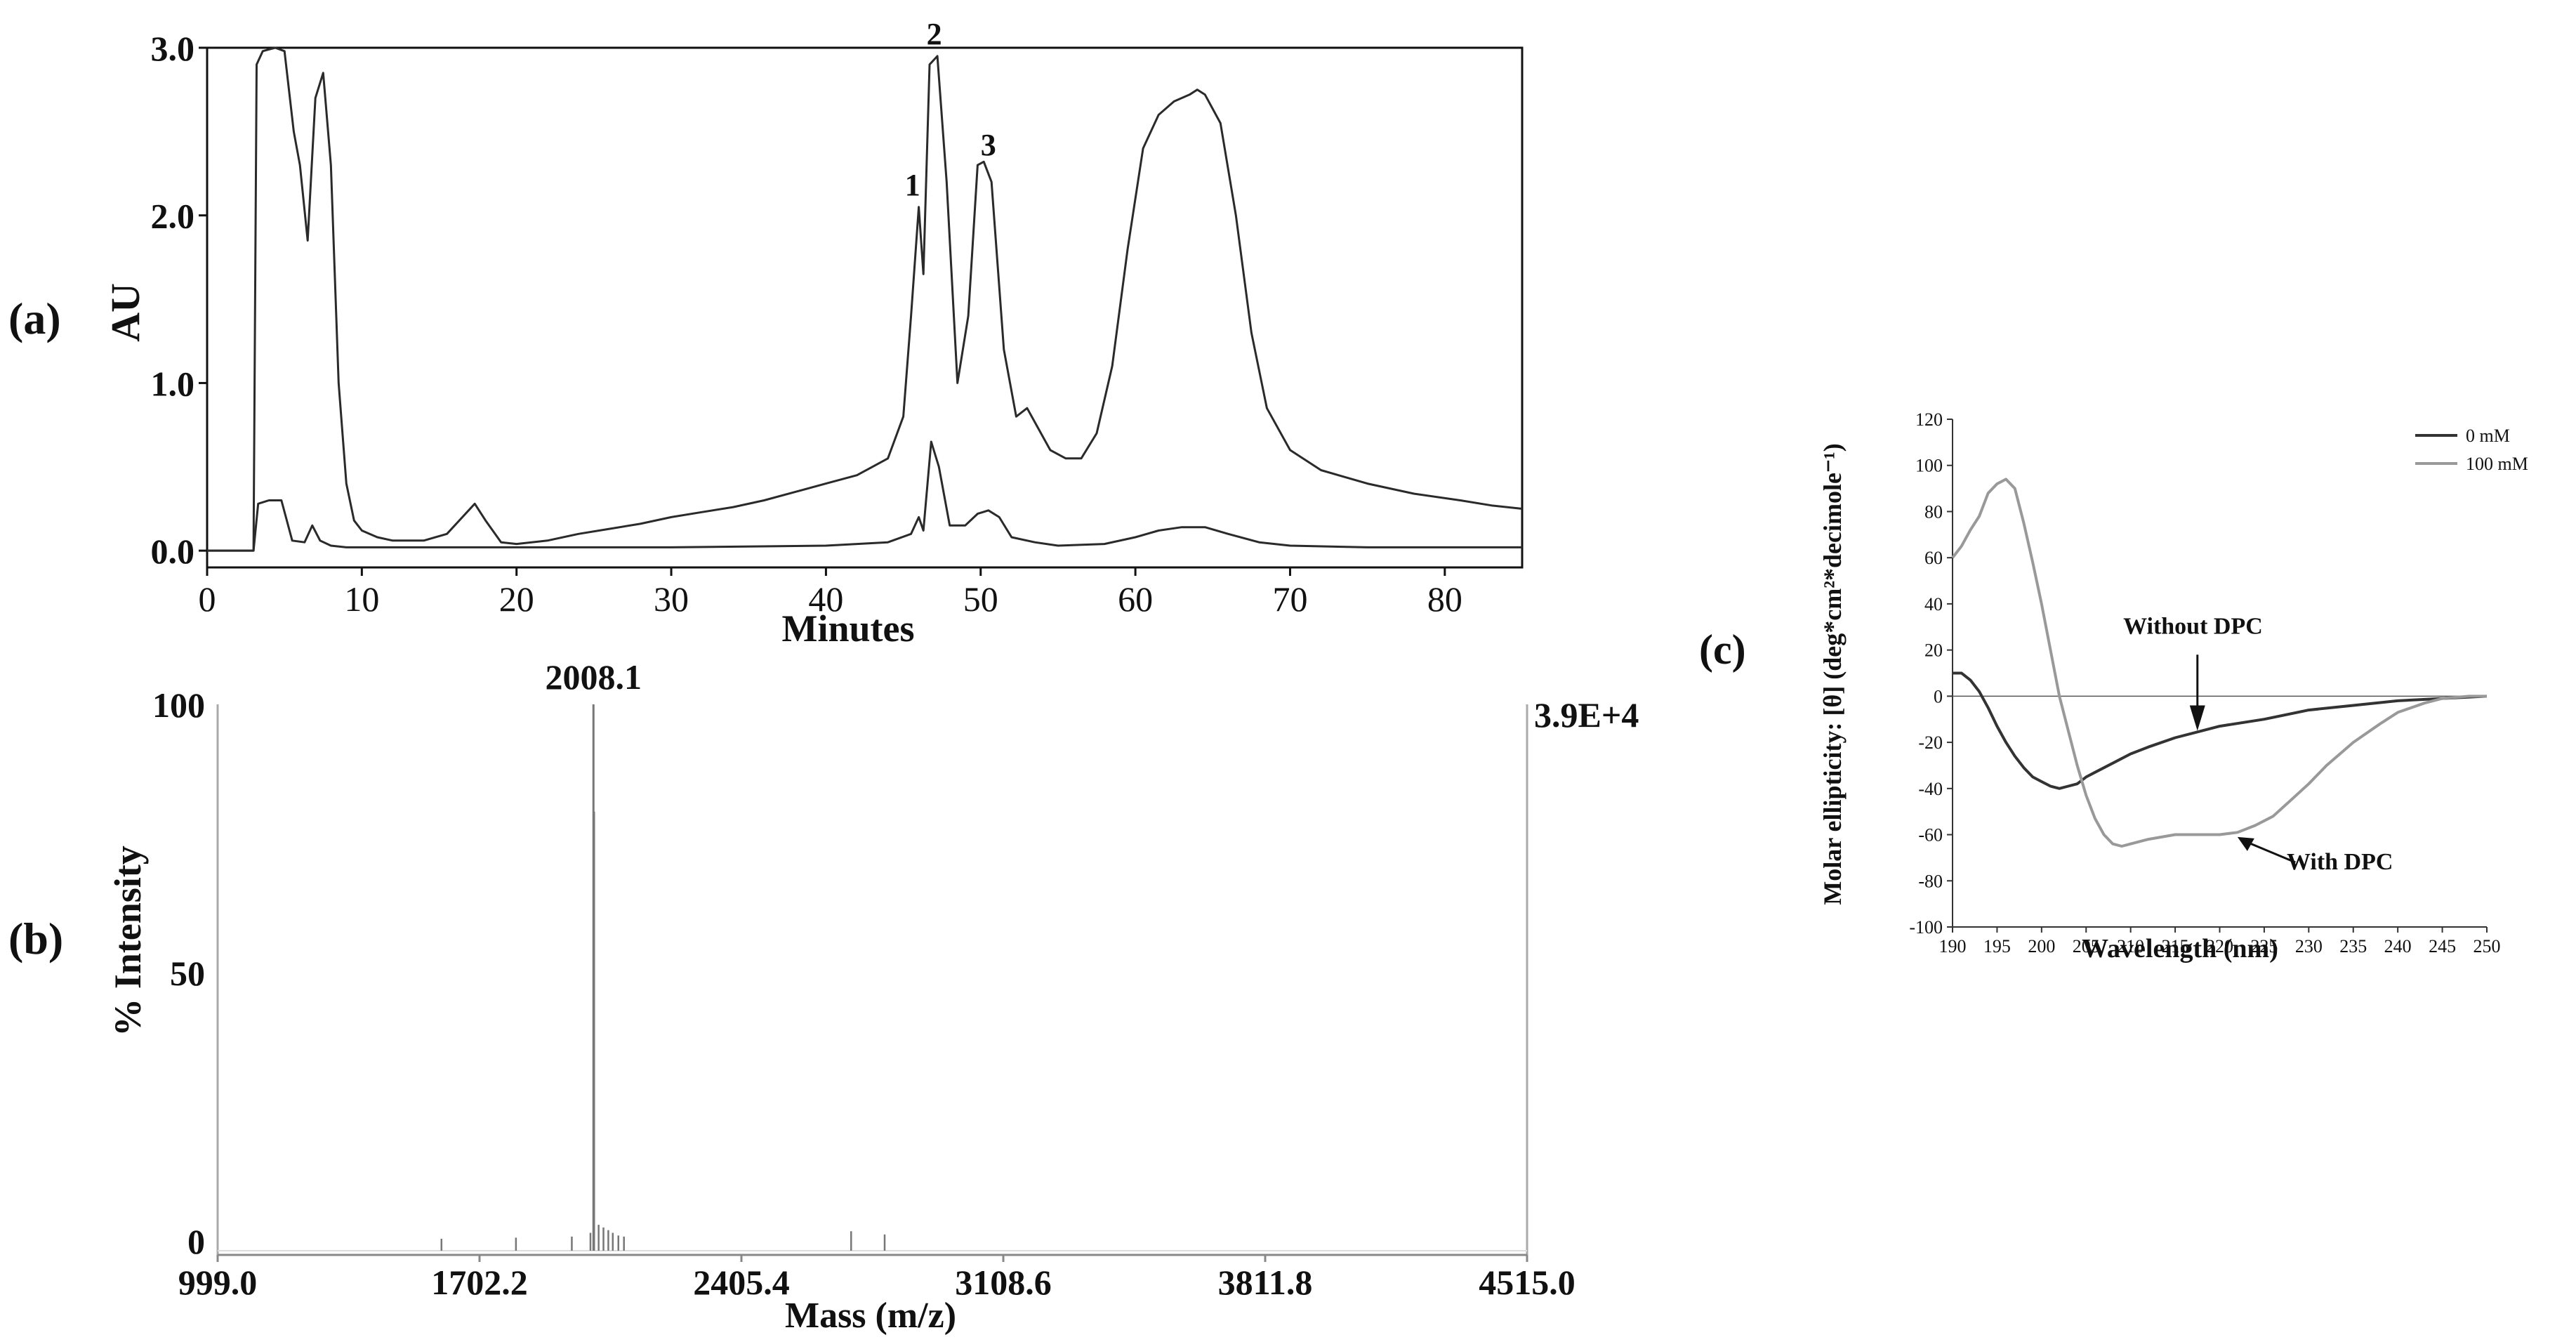 This screenshot has height=1342, width=2576. I want to click on panel-b-x-axis: 999.0 1702.2 2405.4 3108.6 3811.8 4515.0, so click(877, 1278).